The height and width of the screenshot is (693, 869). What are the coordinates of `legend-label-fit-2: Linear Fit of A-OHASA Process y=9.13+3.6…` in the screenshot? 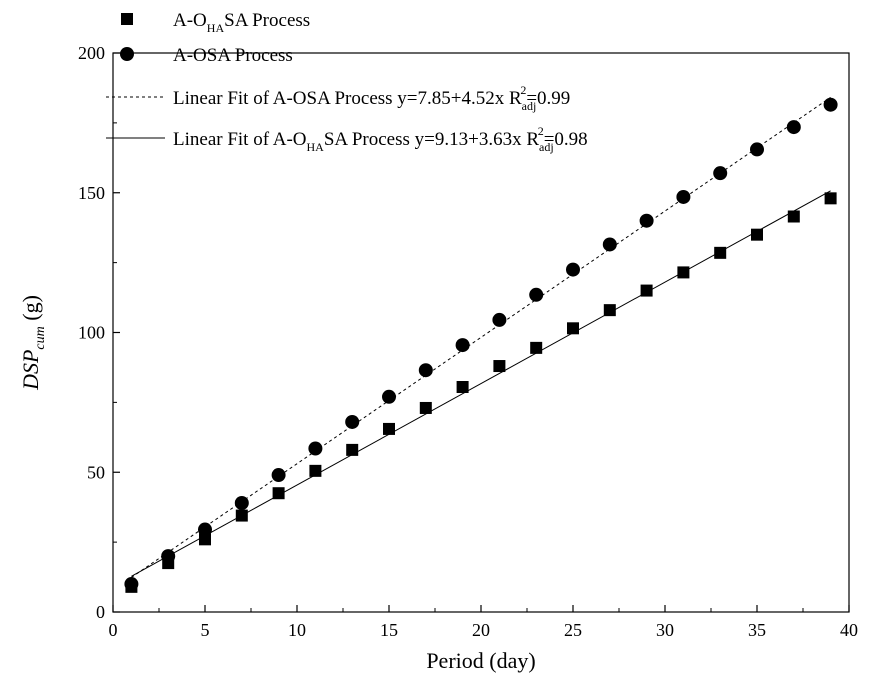 It's located at (380, 139).